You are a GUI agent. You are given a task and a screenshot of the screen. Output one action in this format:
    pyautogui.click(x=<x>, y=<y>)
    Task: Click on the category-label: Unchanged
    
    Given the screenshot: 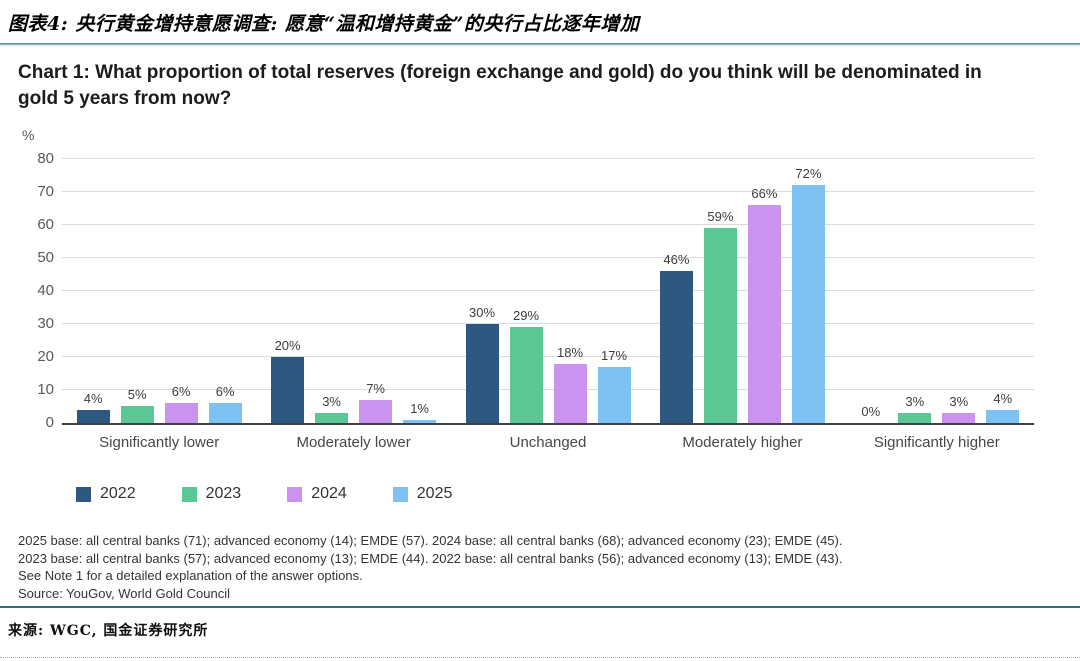 What is the action you would take?
    pyautogui.click(x=548, y=443)
    